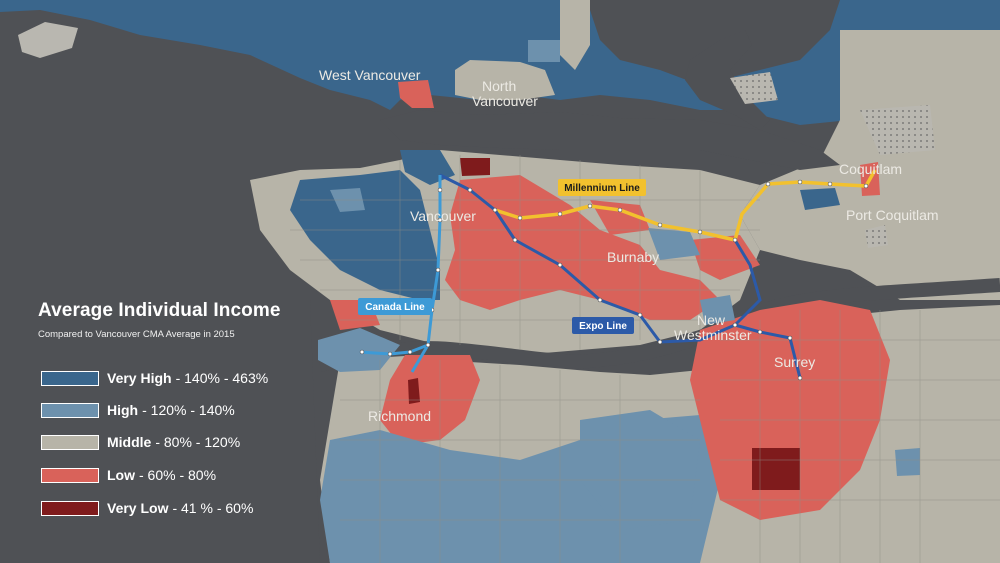  Describe the element at coordinates (414, 391) in the screenshot. I see `richmond-very-low` at that location.